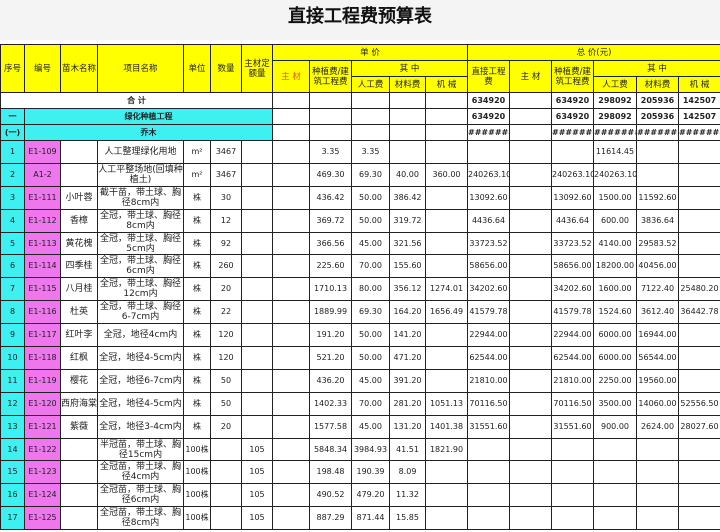 This screenshot has height=532, width=720. Describe the element at coordinates (140, 152) in the screenshot. I see `cell-item-name: 人工整理绿化用地` at that location.